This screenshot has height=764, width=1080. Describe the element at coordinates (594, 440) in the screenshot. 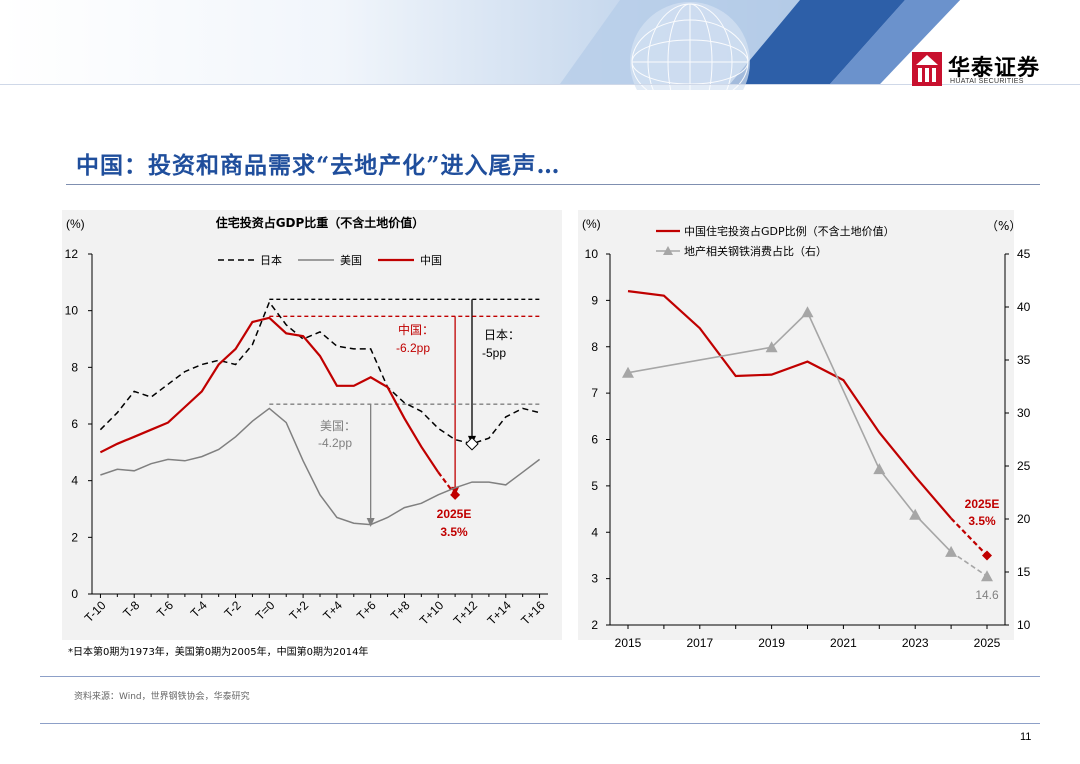

I see `right-chart-left-y-tick-label: 6` at that location.